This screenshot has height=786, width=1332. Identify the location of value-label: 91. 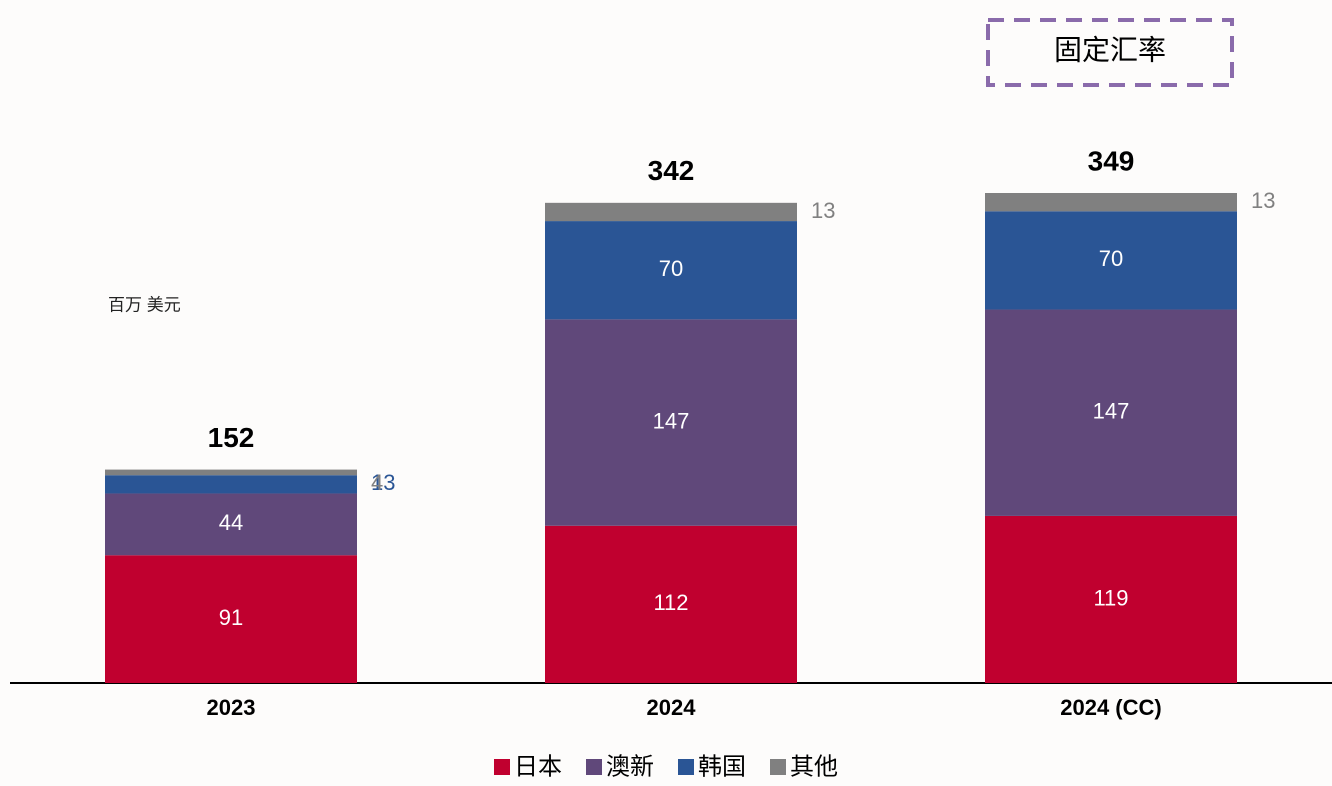
(231, 617).